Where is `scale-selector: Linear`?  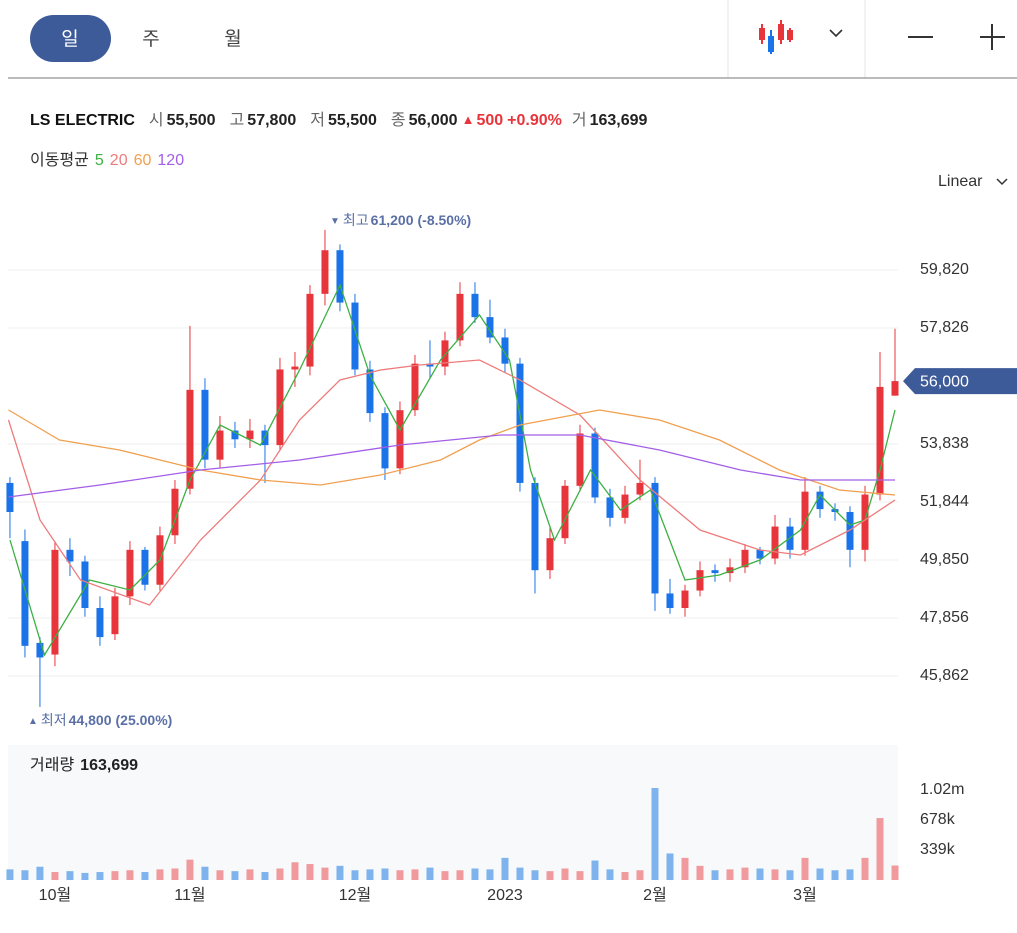
scale-selector: Linear is located at coordinates (960, 181).